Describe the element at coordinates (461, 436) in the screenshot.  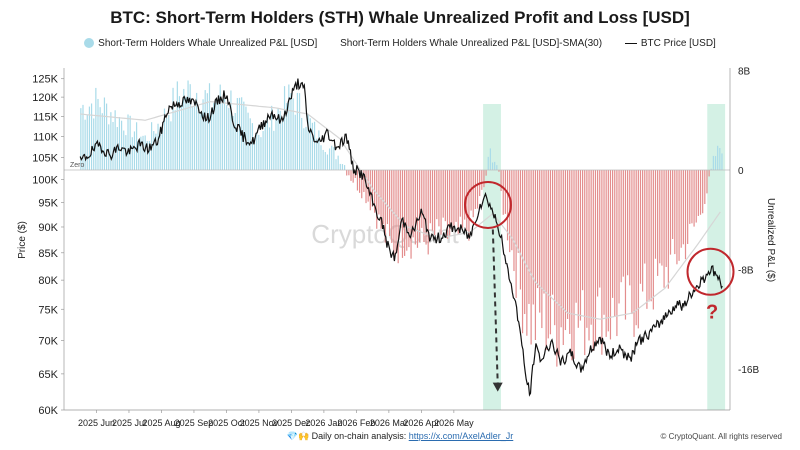
I see `footer-link: https://x.com/AxelAdler_Jr` at that location.